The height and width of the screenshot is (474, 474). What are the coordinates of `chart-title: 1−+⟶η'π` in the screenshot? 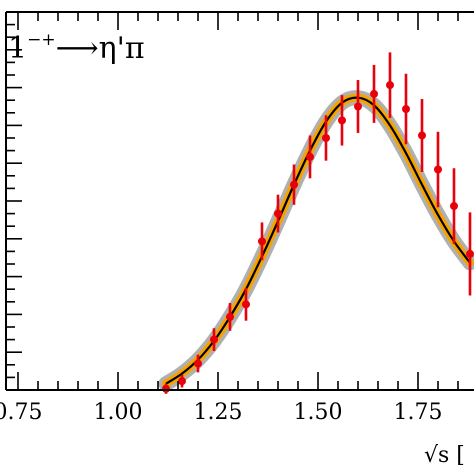 It's located at (76, 48).